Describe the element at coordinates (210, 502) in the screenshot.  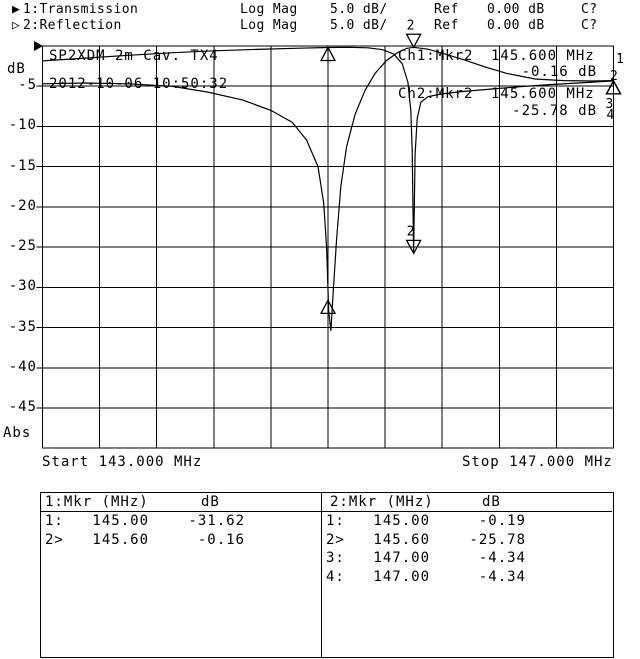
I see `table-ch1-unit: dB` at that location.